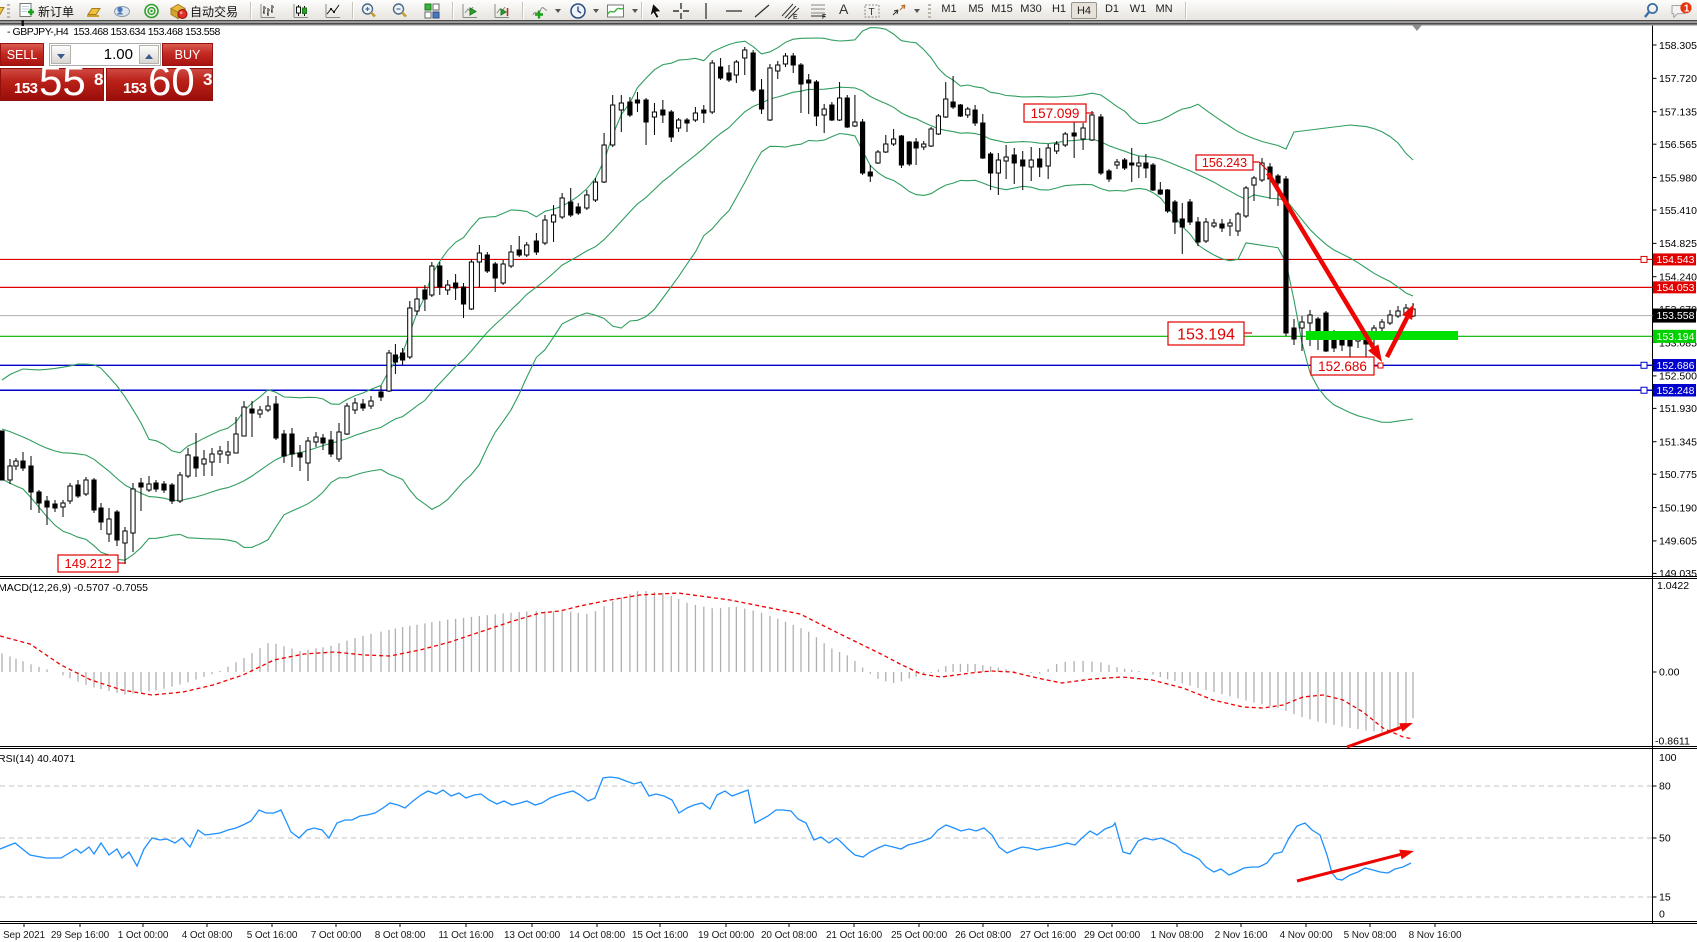 The height and width of the screenshot is (942, 1697). What do you see at coordinates (37, 759) in the screenshot?
I see `svg-text: RSI(14) 40.4071` at bounding box center [37, 759].